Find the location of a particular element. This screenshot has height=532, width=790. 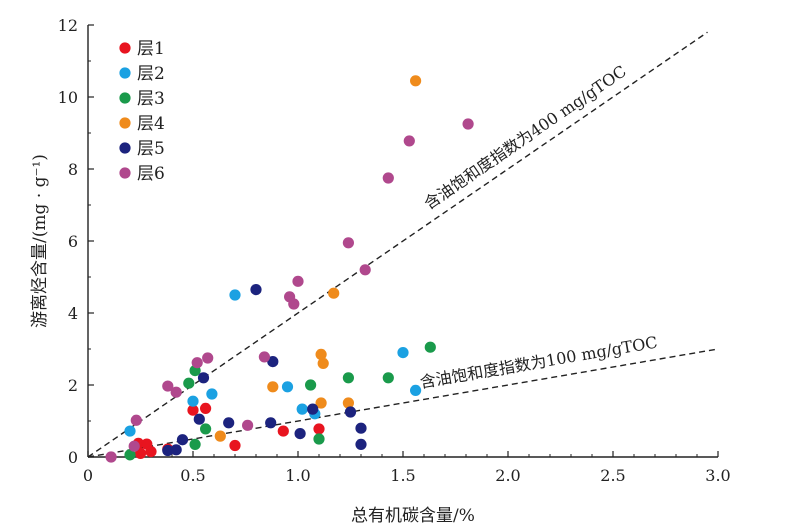

y-axis-title: 游离烃含量/(mg · g⁻¹) is located at coordinates (40, 241).